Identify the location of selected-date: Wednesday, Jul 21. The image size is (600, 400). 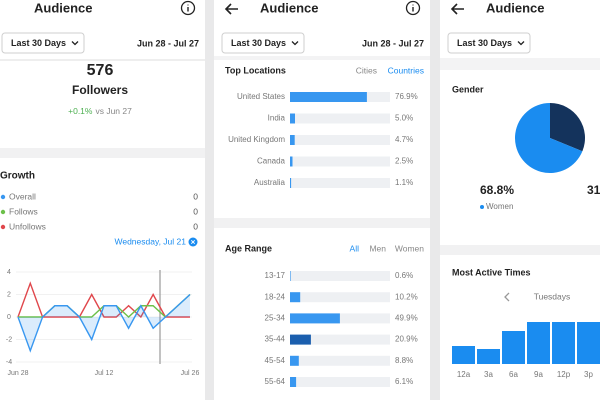
(150, 241).